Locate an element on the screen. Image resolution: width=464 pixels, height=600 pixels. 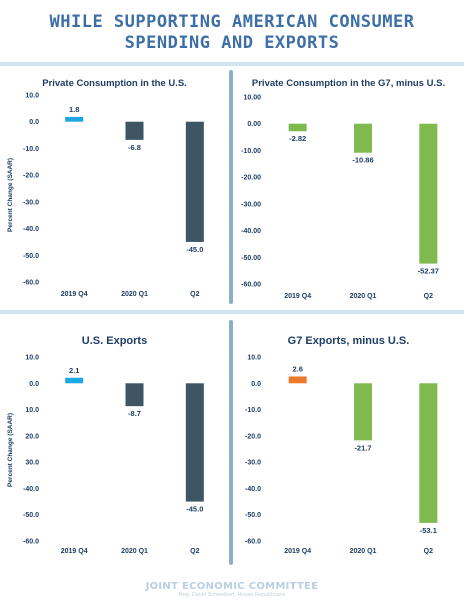
value-label: -8.7 is located at coordinates (134, 413).